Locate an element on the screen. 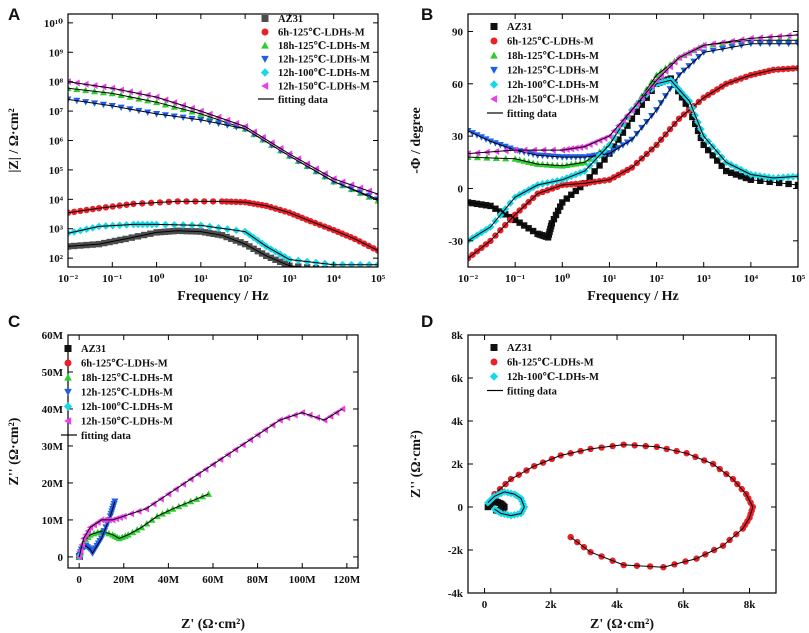 The width and height of the screenshot is (809, 633). y-tick-label: 10⁸ is located at coordinates (56, 83).